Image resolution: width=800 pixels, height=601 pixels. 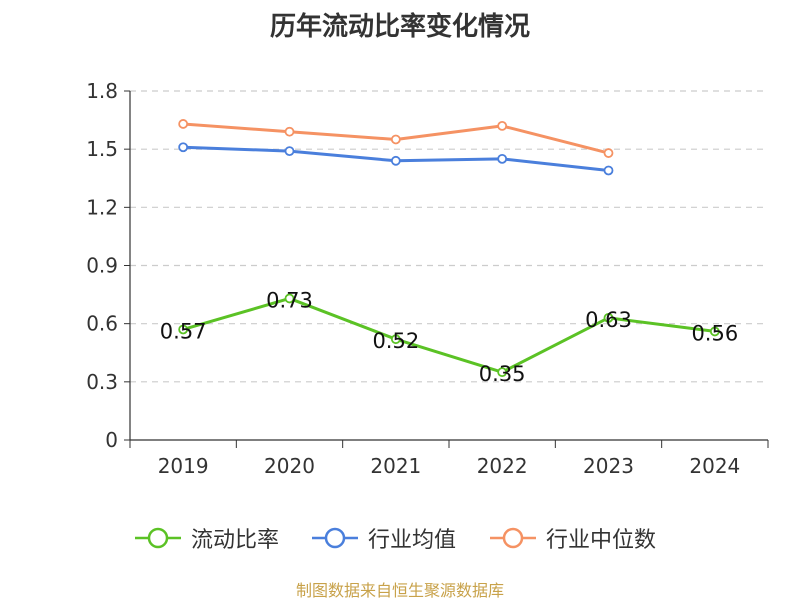 I want to click on y-tick-label: 0.9, so click(x=102, y=266).